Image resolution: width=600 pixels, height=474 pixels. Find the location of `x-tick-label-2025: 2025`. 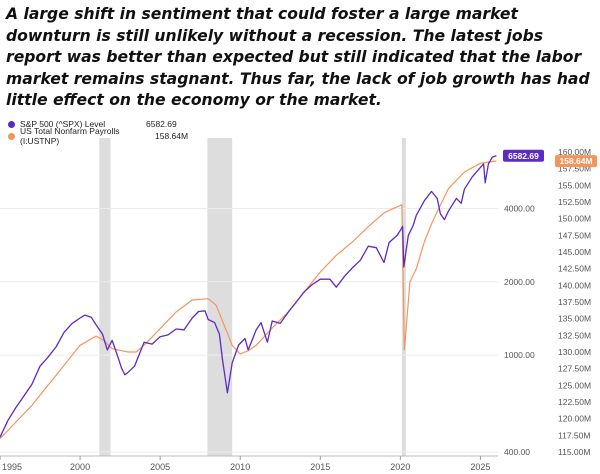

x-tick-label-2025: 2025 is located at coordinates (480, 467).